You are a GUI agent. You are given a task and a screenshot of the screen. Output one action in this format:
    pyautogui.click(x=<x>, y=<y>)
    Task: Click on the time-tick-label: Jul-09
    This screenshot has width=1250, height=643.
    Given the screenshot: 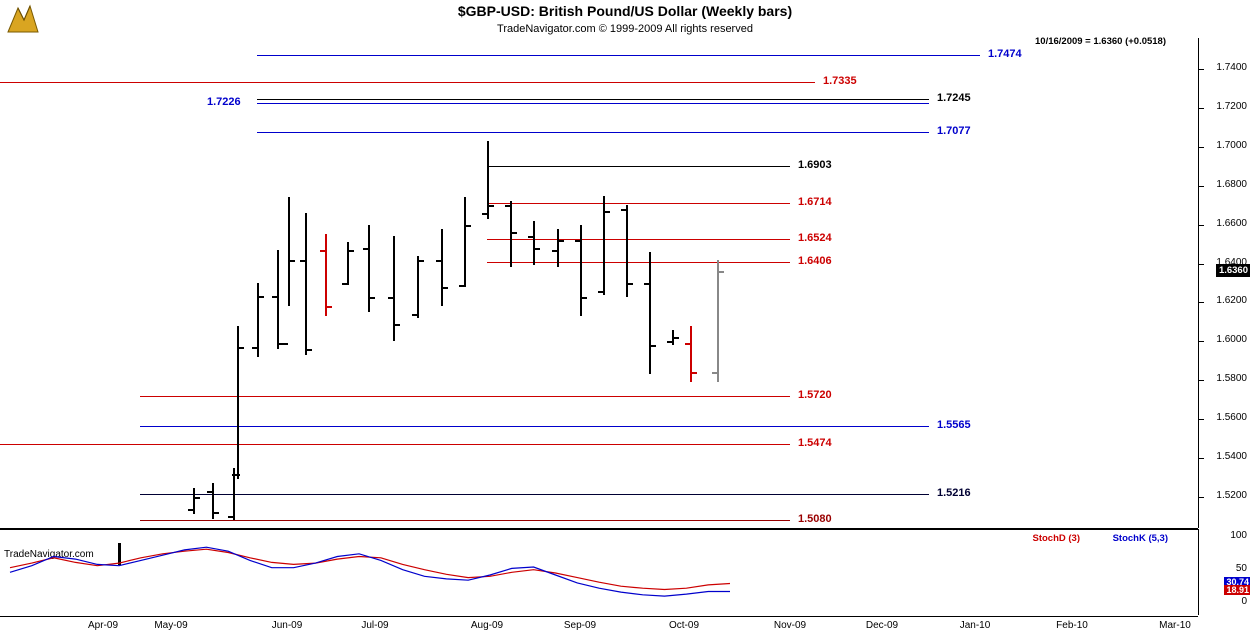 What is the action you would take?
    pyautogui.click(x=375, y=625)
    